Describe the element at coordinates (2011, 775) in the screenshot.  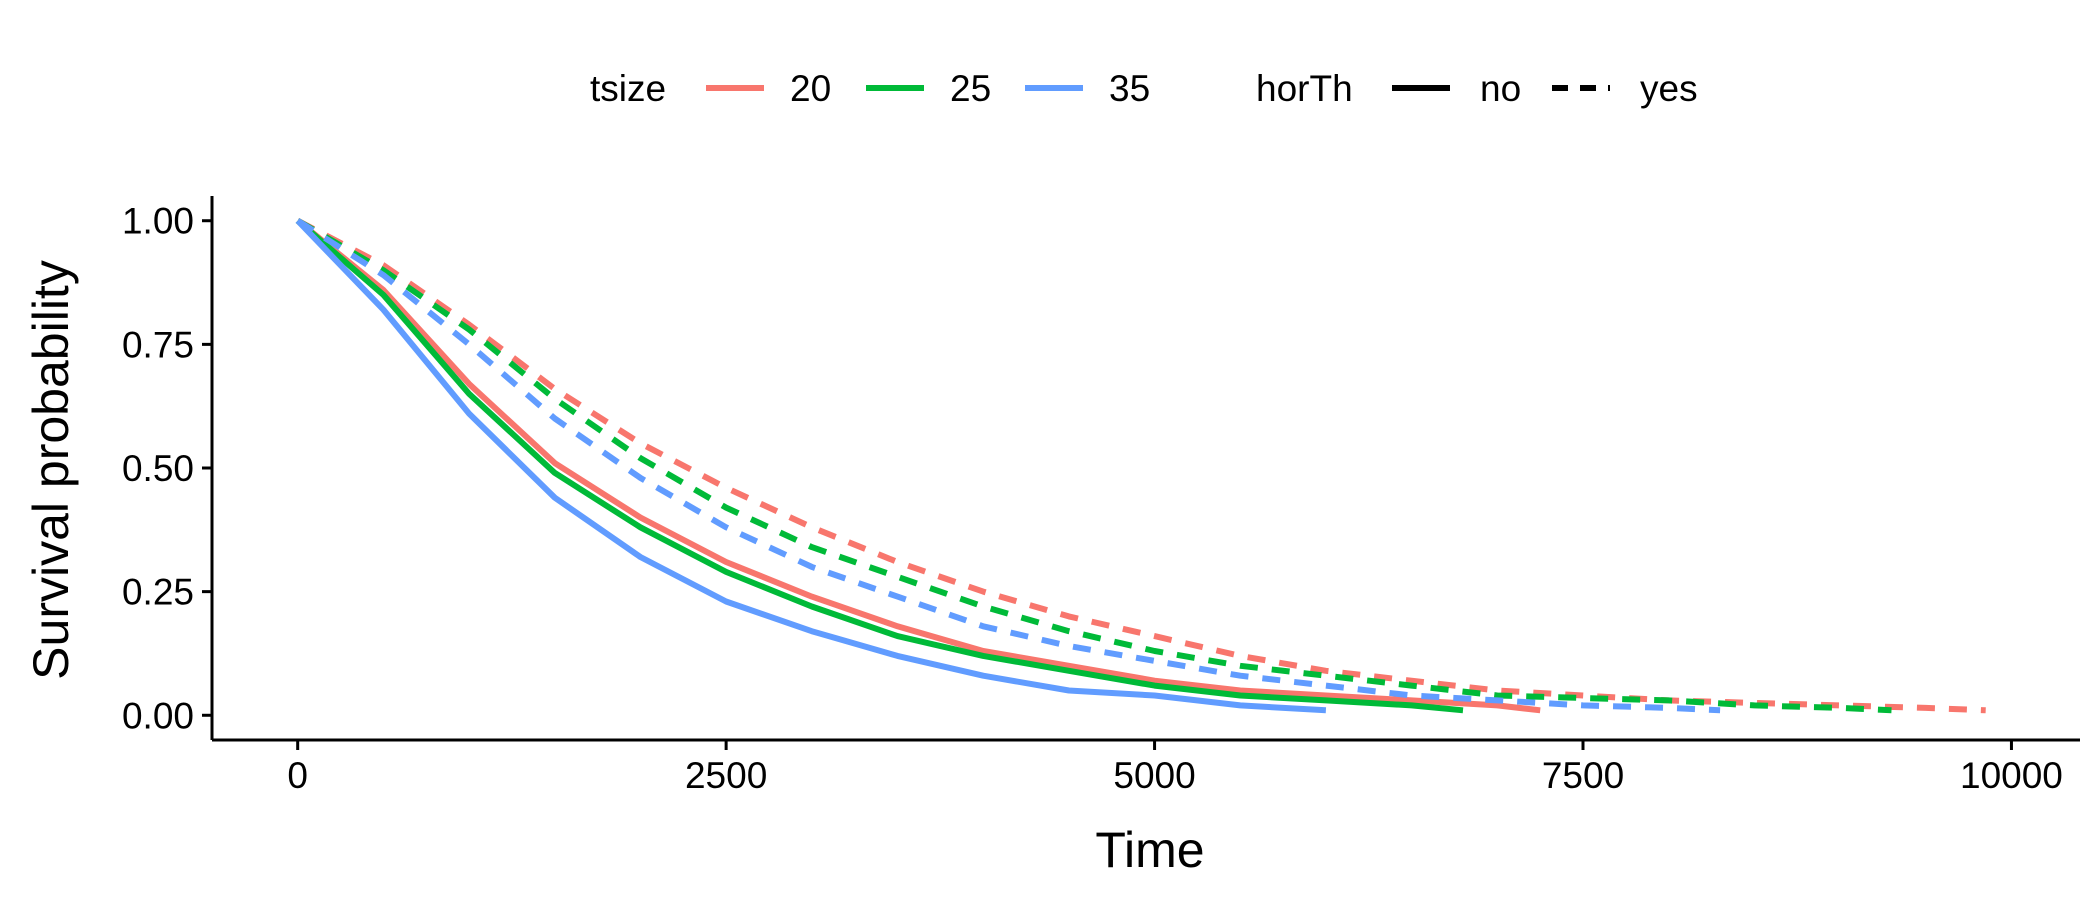
I see `x-tick-label: 10000` at that location.